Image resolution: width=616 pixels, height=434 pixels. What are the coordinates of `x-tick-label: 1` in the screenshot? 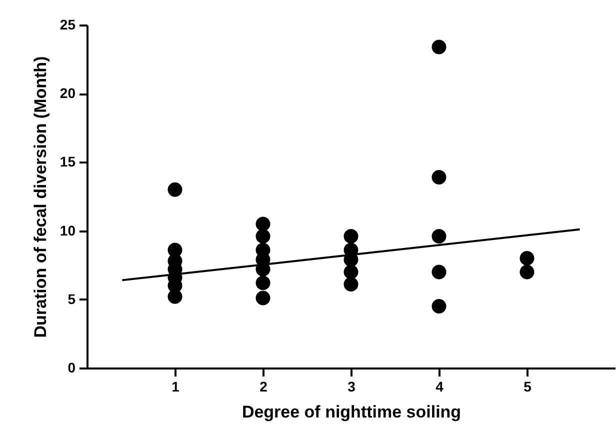 It's located at (176, 386).